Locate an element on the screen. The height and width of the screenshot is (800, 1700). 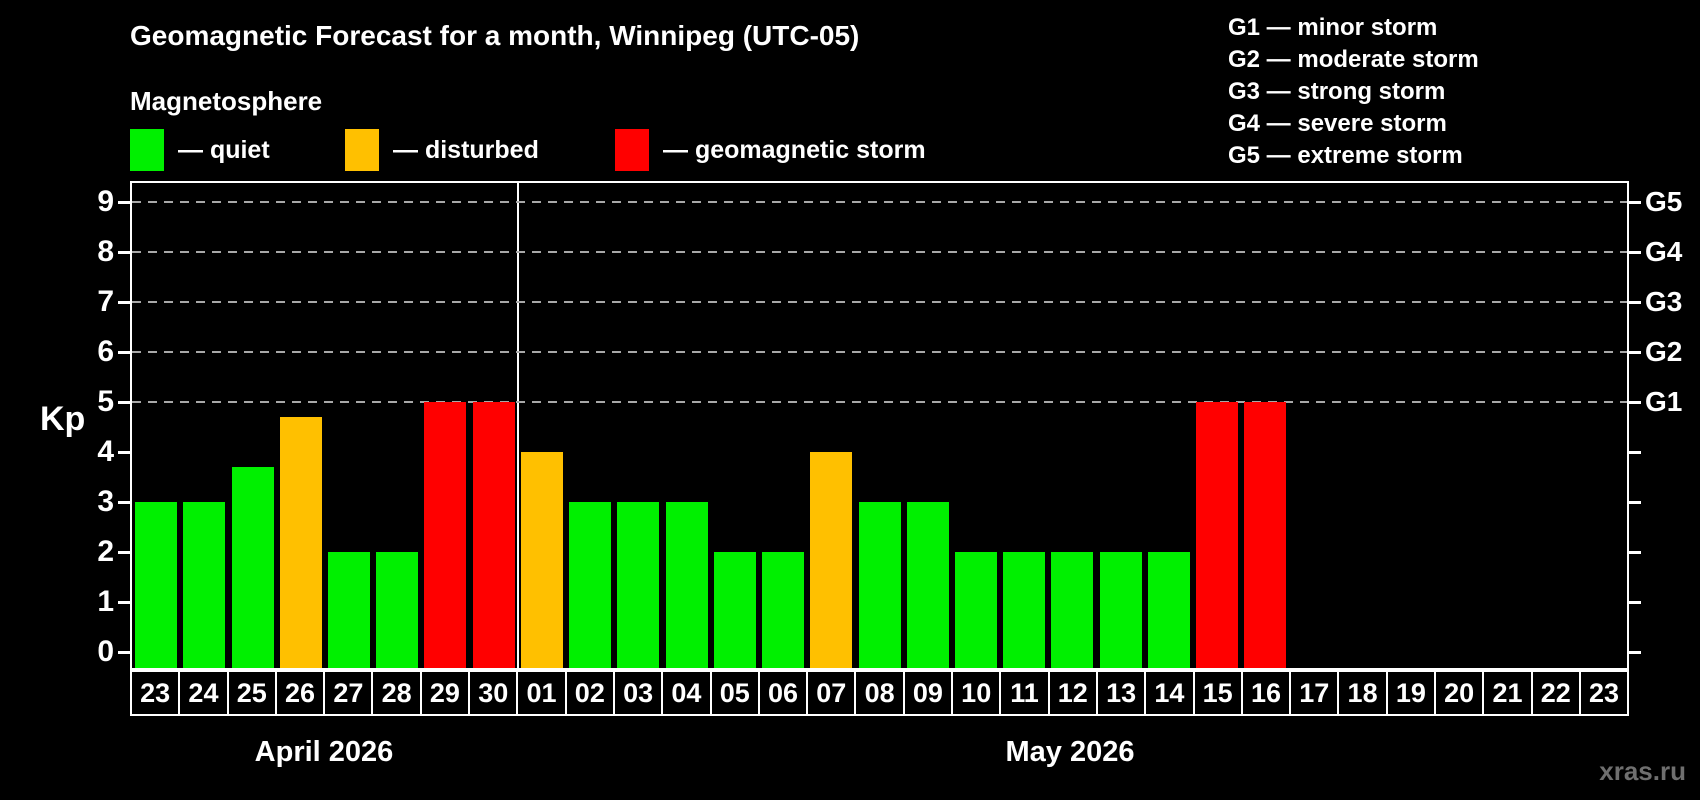
day-label: 27 is located at coordinates (348, 693).